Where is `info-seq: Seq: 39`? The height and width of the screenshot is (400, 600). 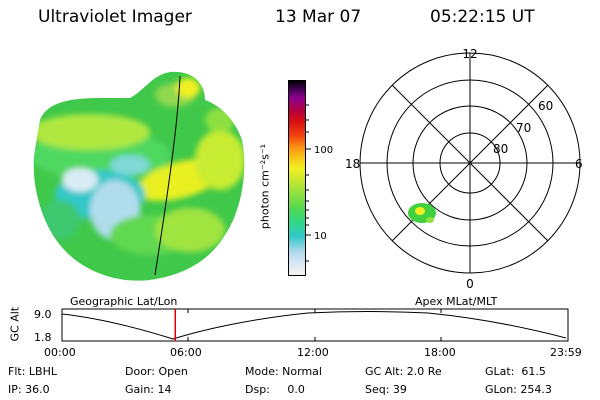 info-seq: Seq: 39 is located at coordinates (386, 389).